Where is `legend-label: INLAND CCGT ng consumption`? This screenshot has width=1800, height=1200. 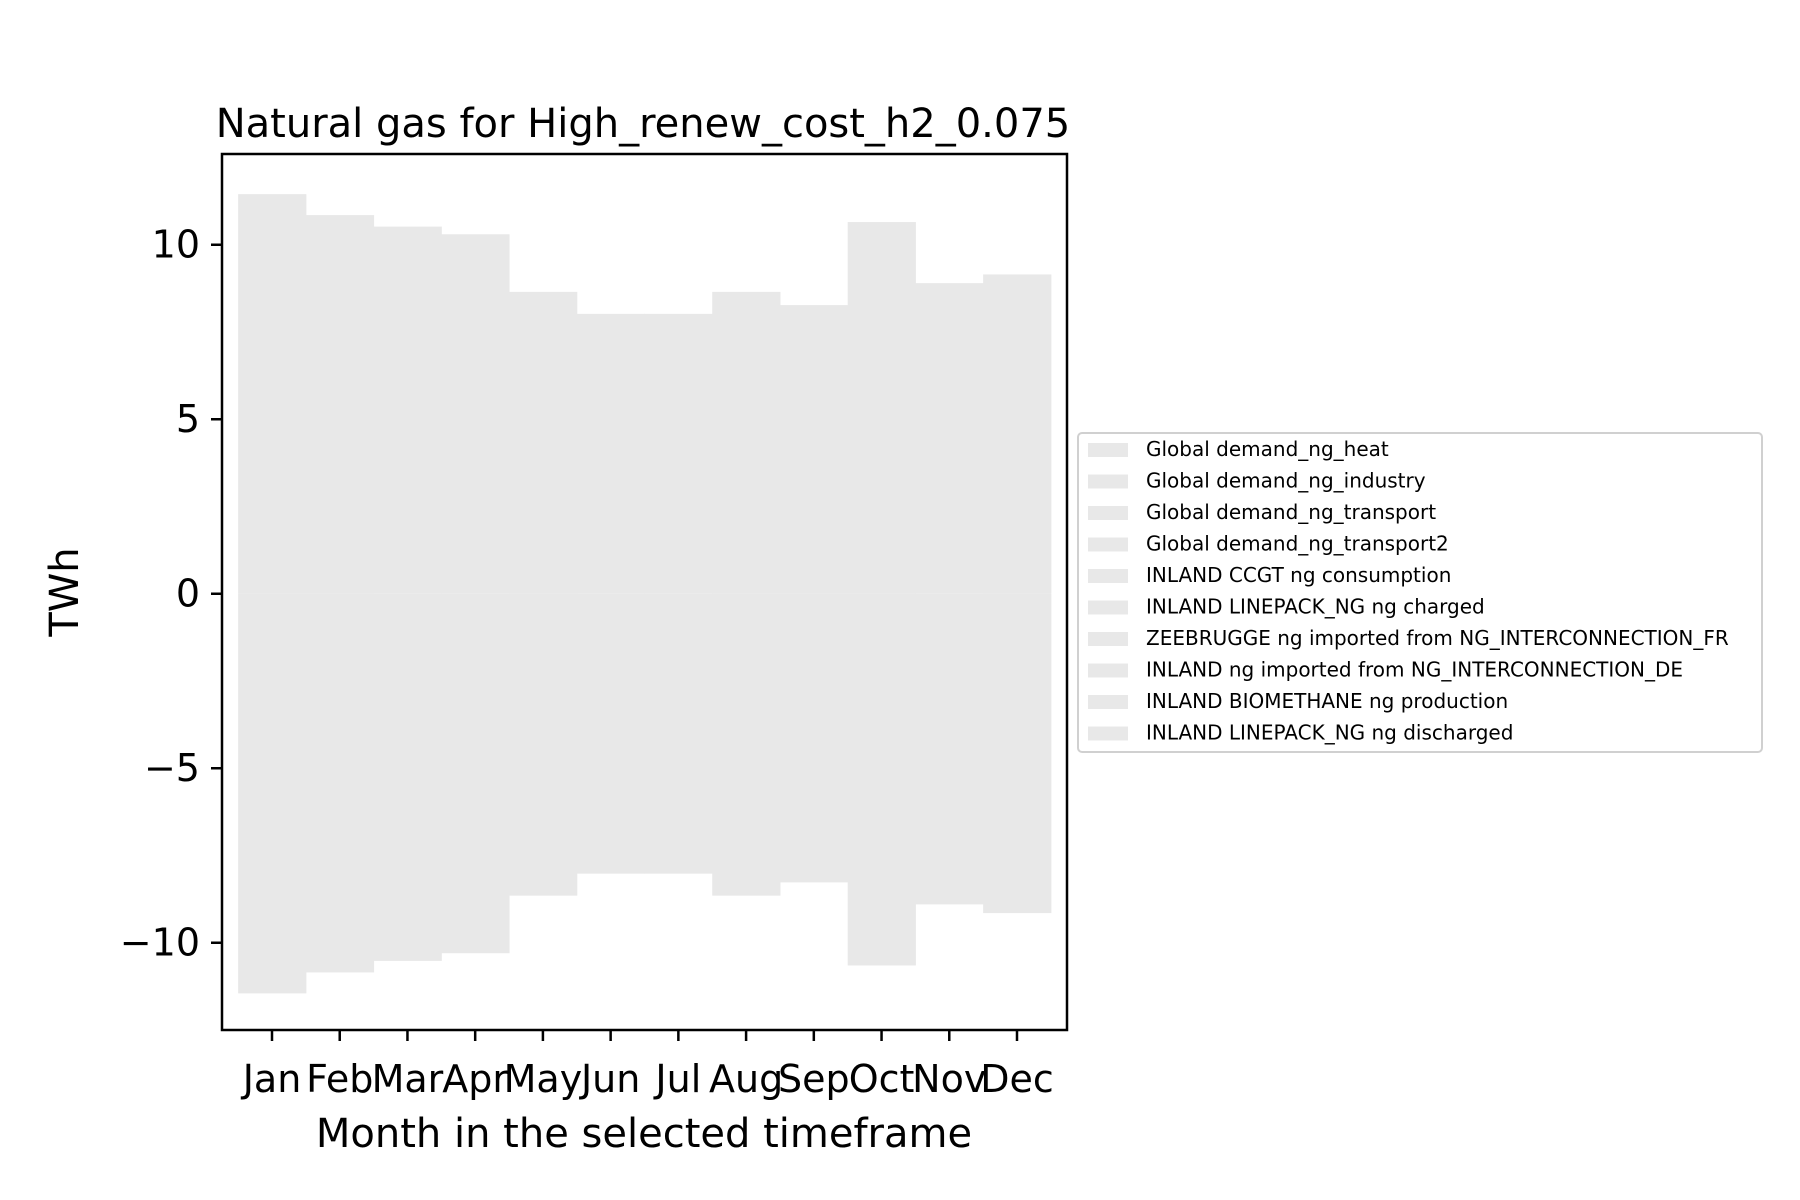
legend-label: INLAND CCGT ng consumption is located at coordinates (1298, 575).